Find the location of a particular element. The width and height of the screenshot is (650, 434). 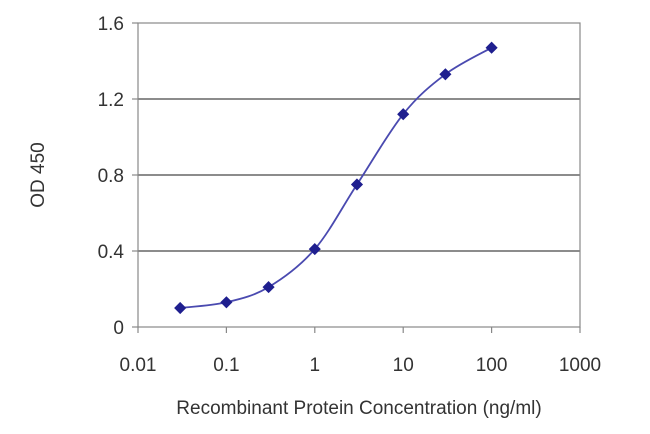

x-tick-label: 100 is located at coordinates (492, 365).